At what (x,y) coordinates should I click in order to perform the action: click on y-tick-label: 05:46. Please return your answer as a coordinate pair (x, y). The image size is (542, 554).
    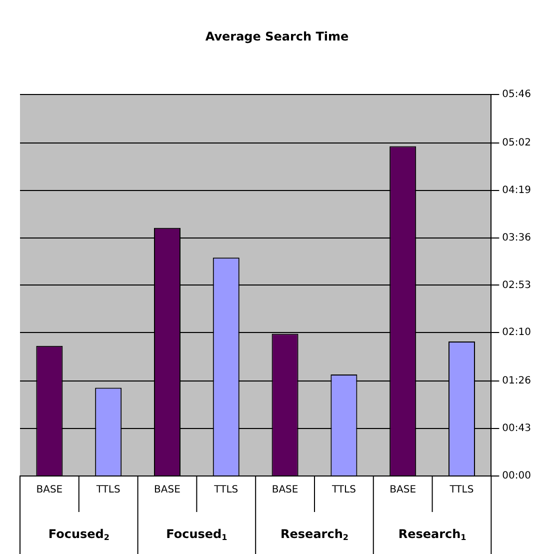
    Looking at the image, I should click on (517, 94).